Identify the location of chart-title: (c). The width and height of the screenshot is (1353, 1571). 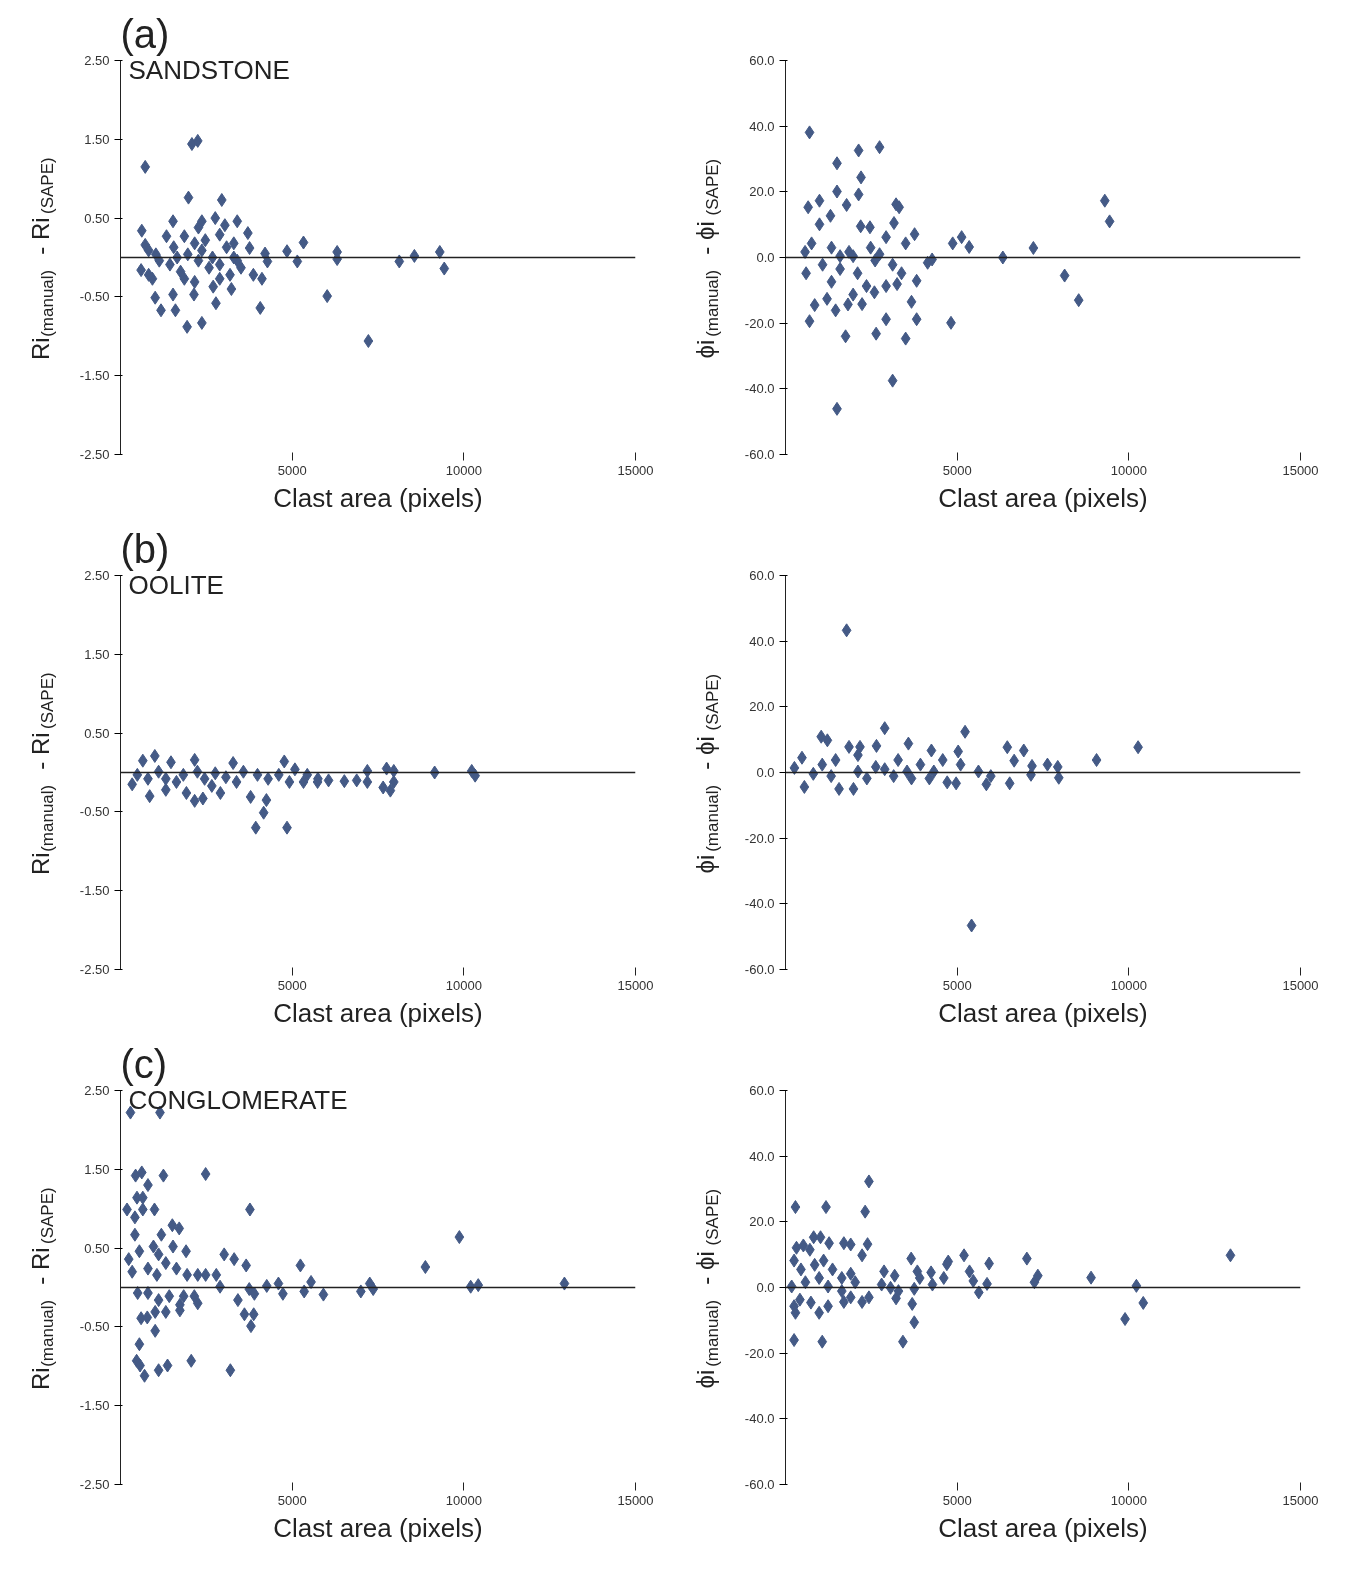
(144, 1063).